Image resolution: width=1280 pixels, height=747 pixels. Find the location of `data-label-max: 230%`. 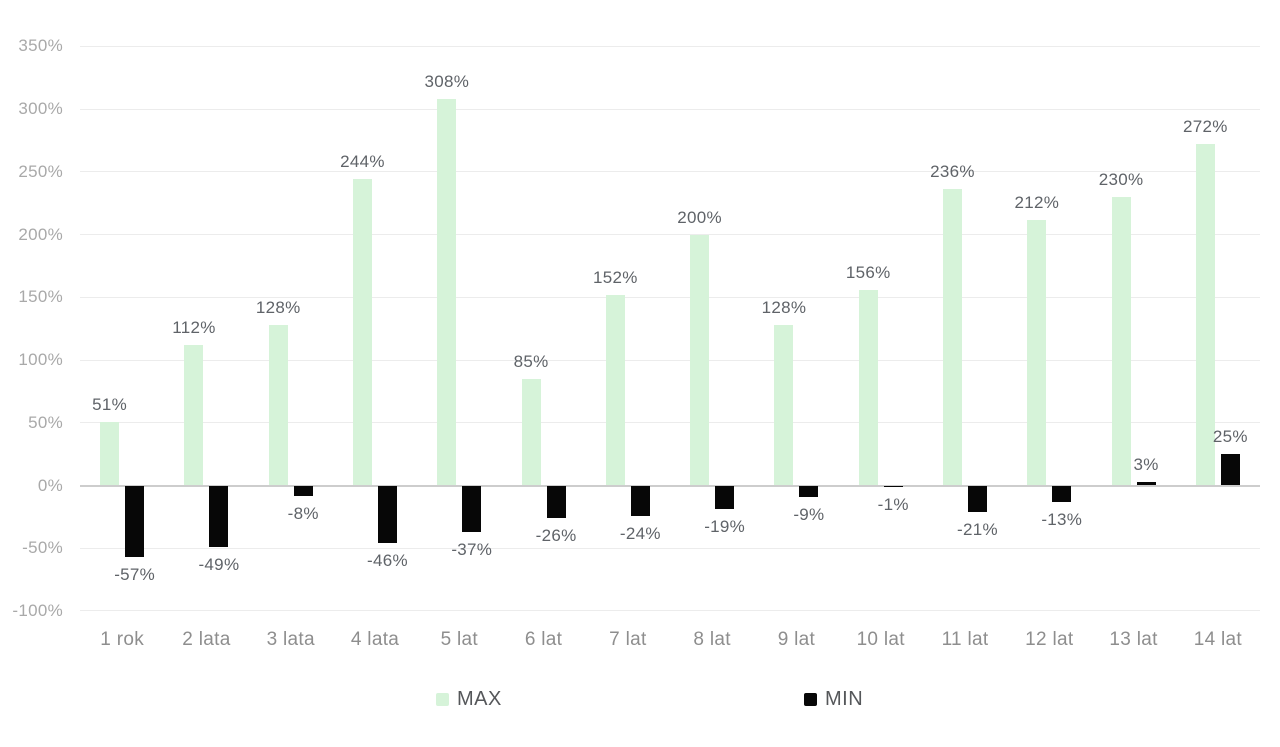

data-label-max: 230% is located at coordinates (1121, 179).